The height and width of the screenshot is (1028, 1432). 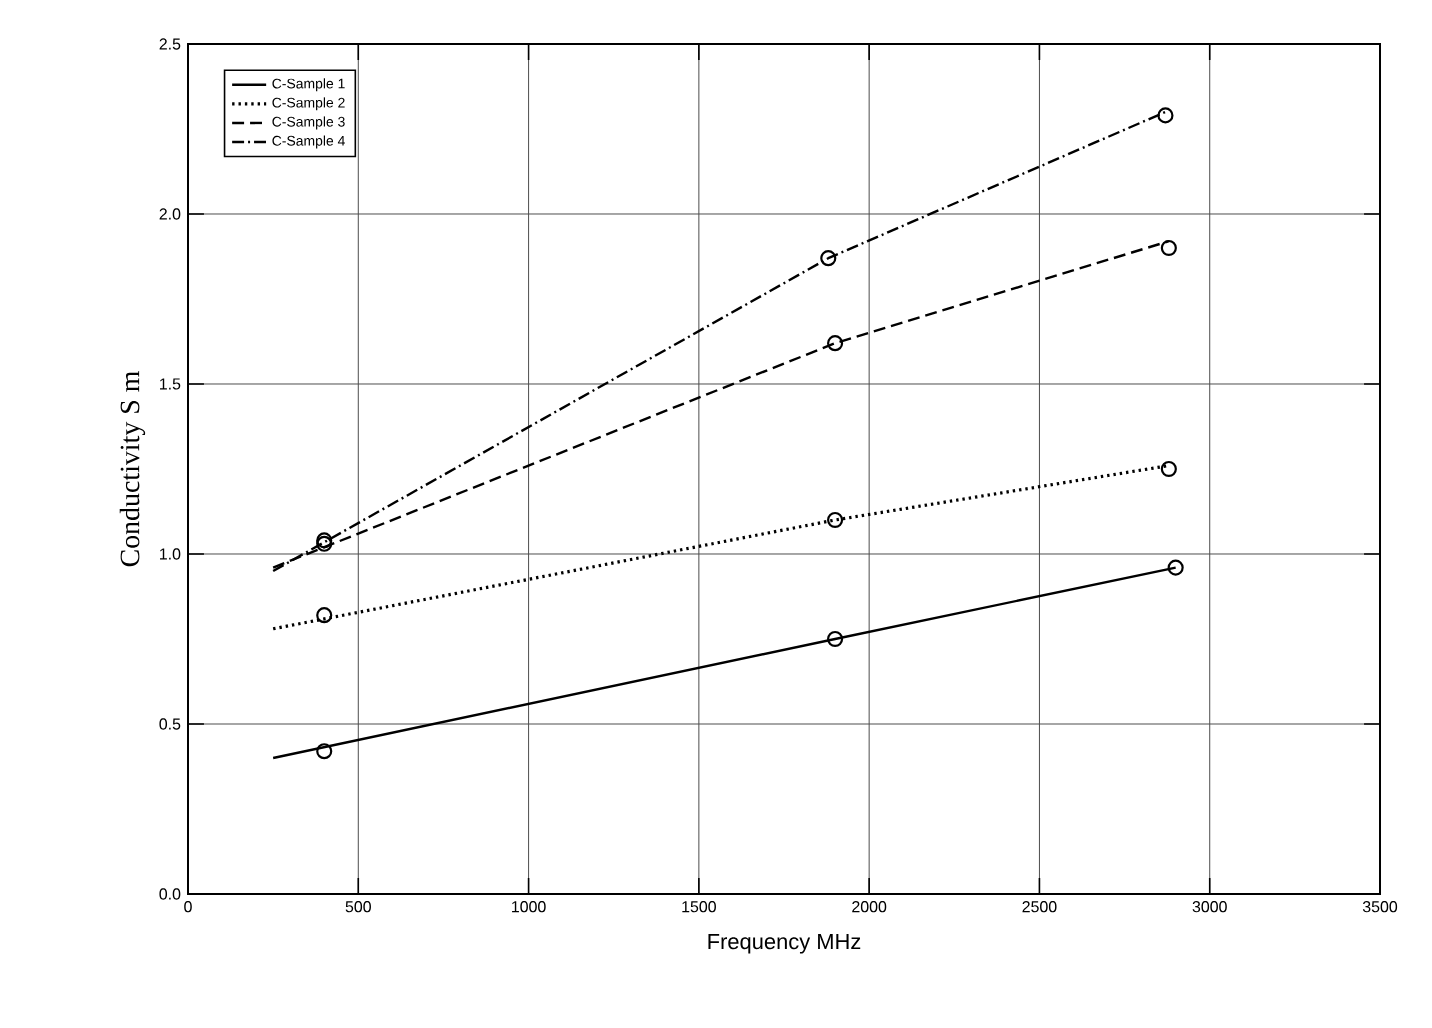 What do you see at coordinates (784, 943) in the screenshot?
I see `x-axis-title: Frequency MHz` at bounding box center [784, 943].